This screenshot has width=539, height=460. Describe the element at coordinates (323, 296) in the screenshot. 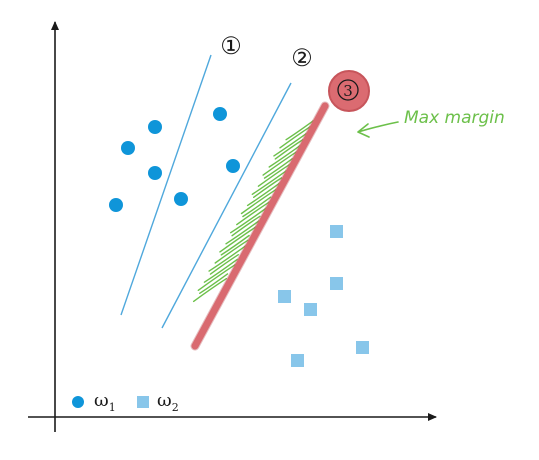

I see `class-2-points` at that location.